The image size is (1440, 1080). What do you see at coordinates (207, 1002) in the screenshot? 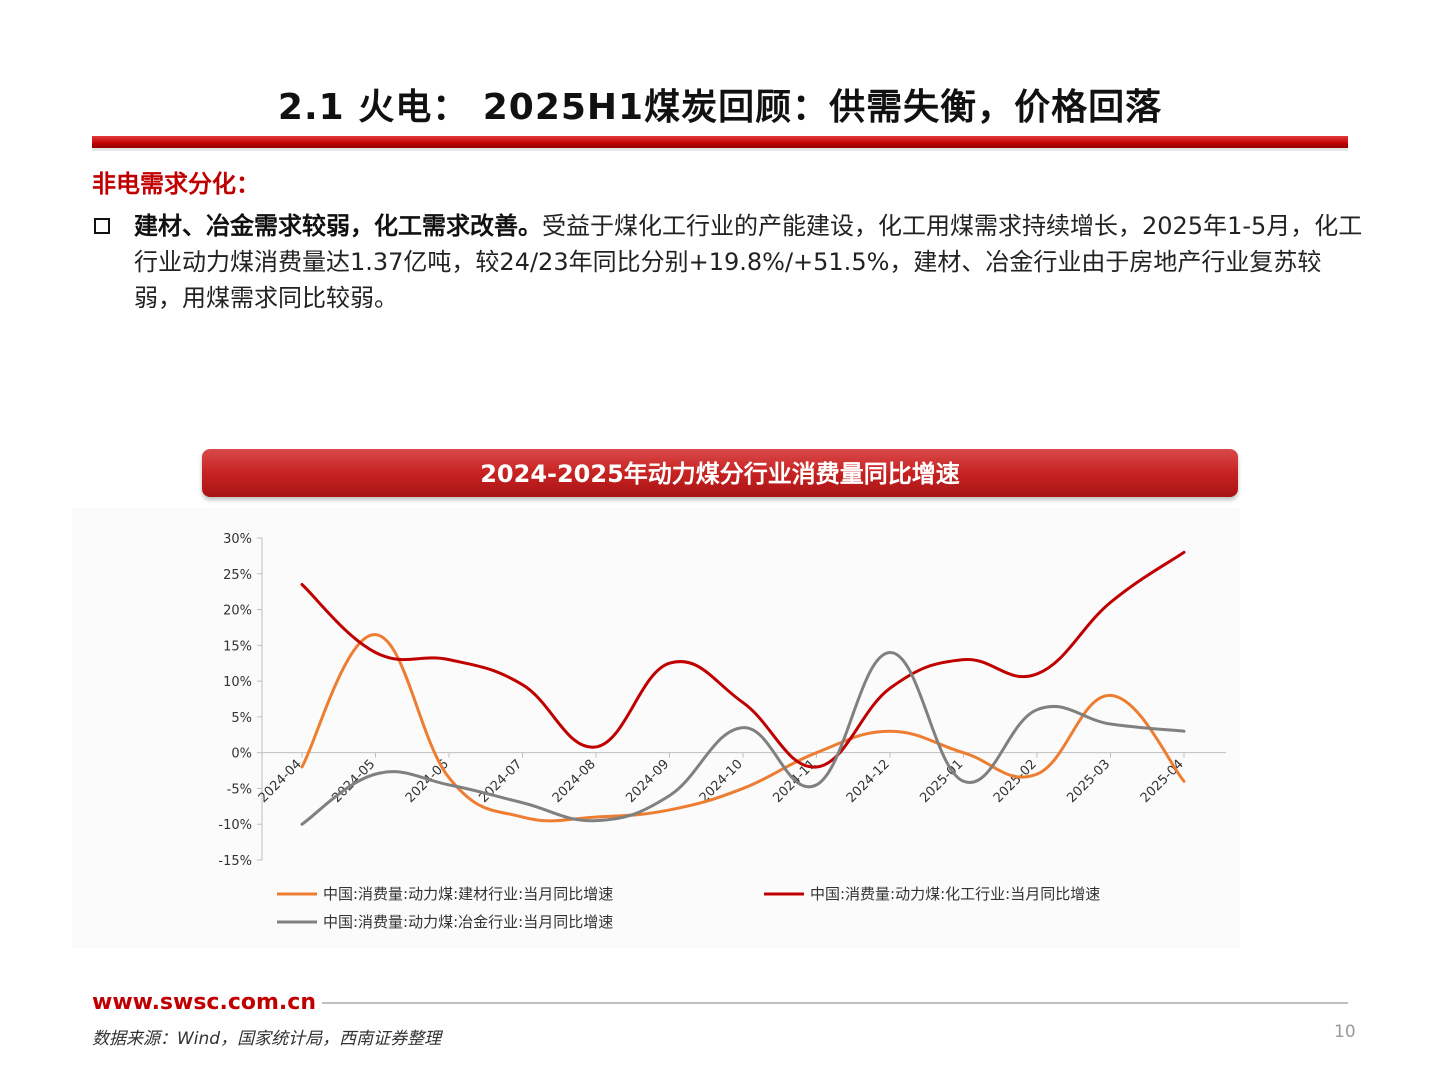
I see `website-link: www.swsc.com.cn` at bounding box center [207, 1002].